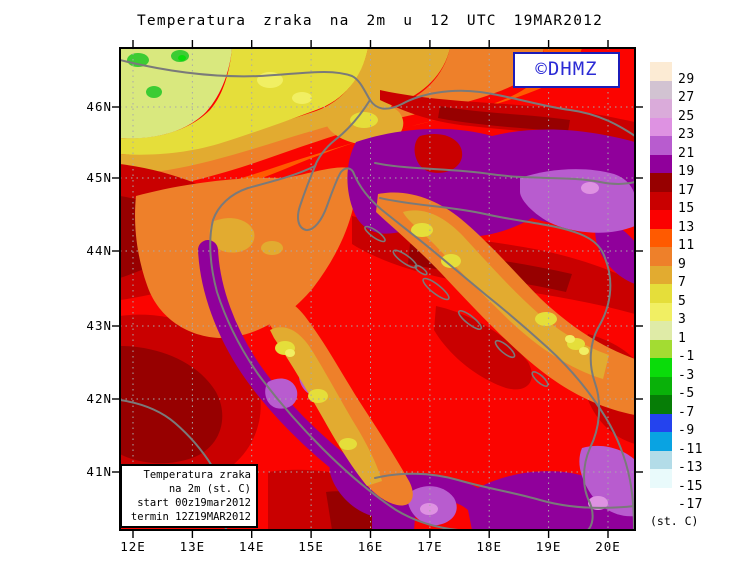  I want to click on y-axis-label: 41N, so click(99, 471).